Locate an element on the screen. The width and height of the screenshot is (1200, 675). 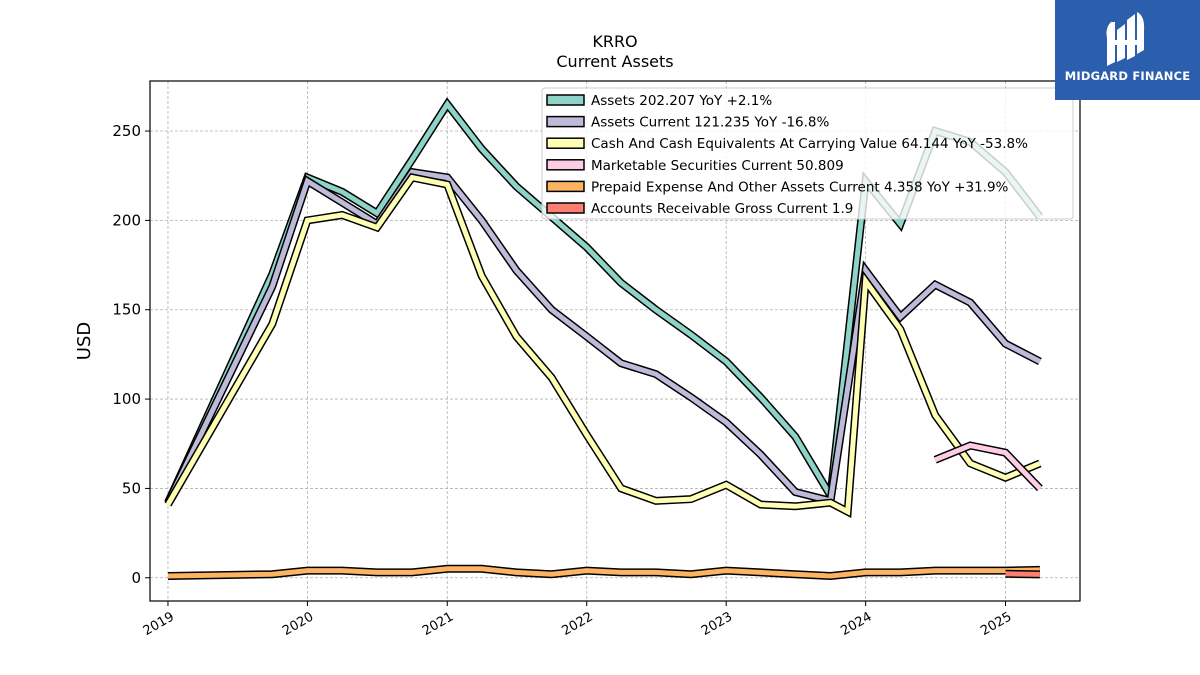
x-tick-label: 2019 is located at coordinates (159, 624).